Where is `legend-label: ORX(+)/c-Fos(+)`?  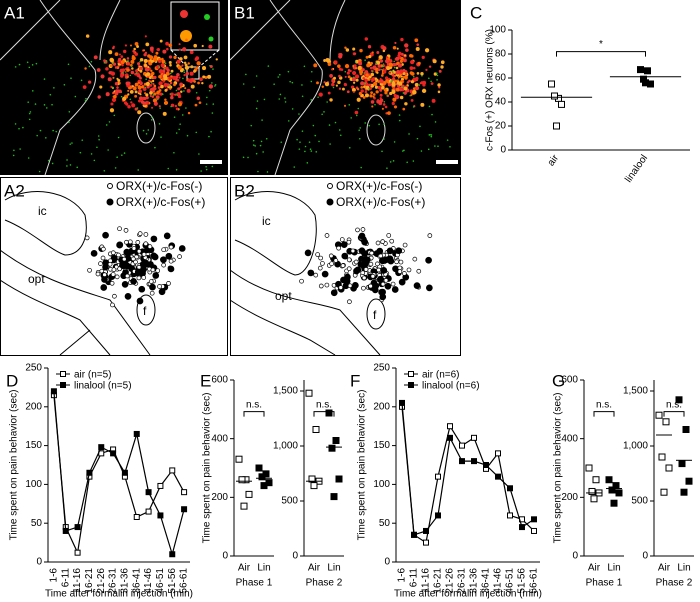
legend-label: ORX(+)/c-Fos(+) is located at coordinates (380, 202).